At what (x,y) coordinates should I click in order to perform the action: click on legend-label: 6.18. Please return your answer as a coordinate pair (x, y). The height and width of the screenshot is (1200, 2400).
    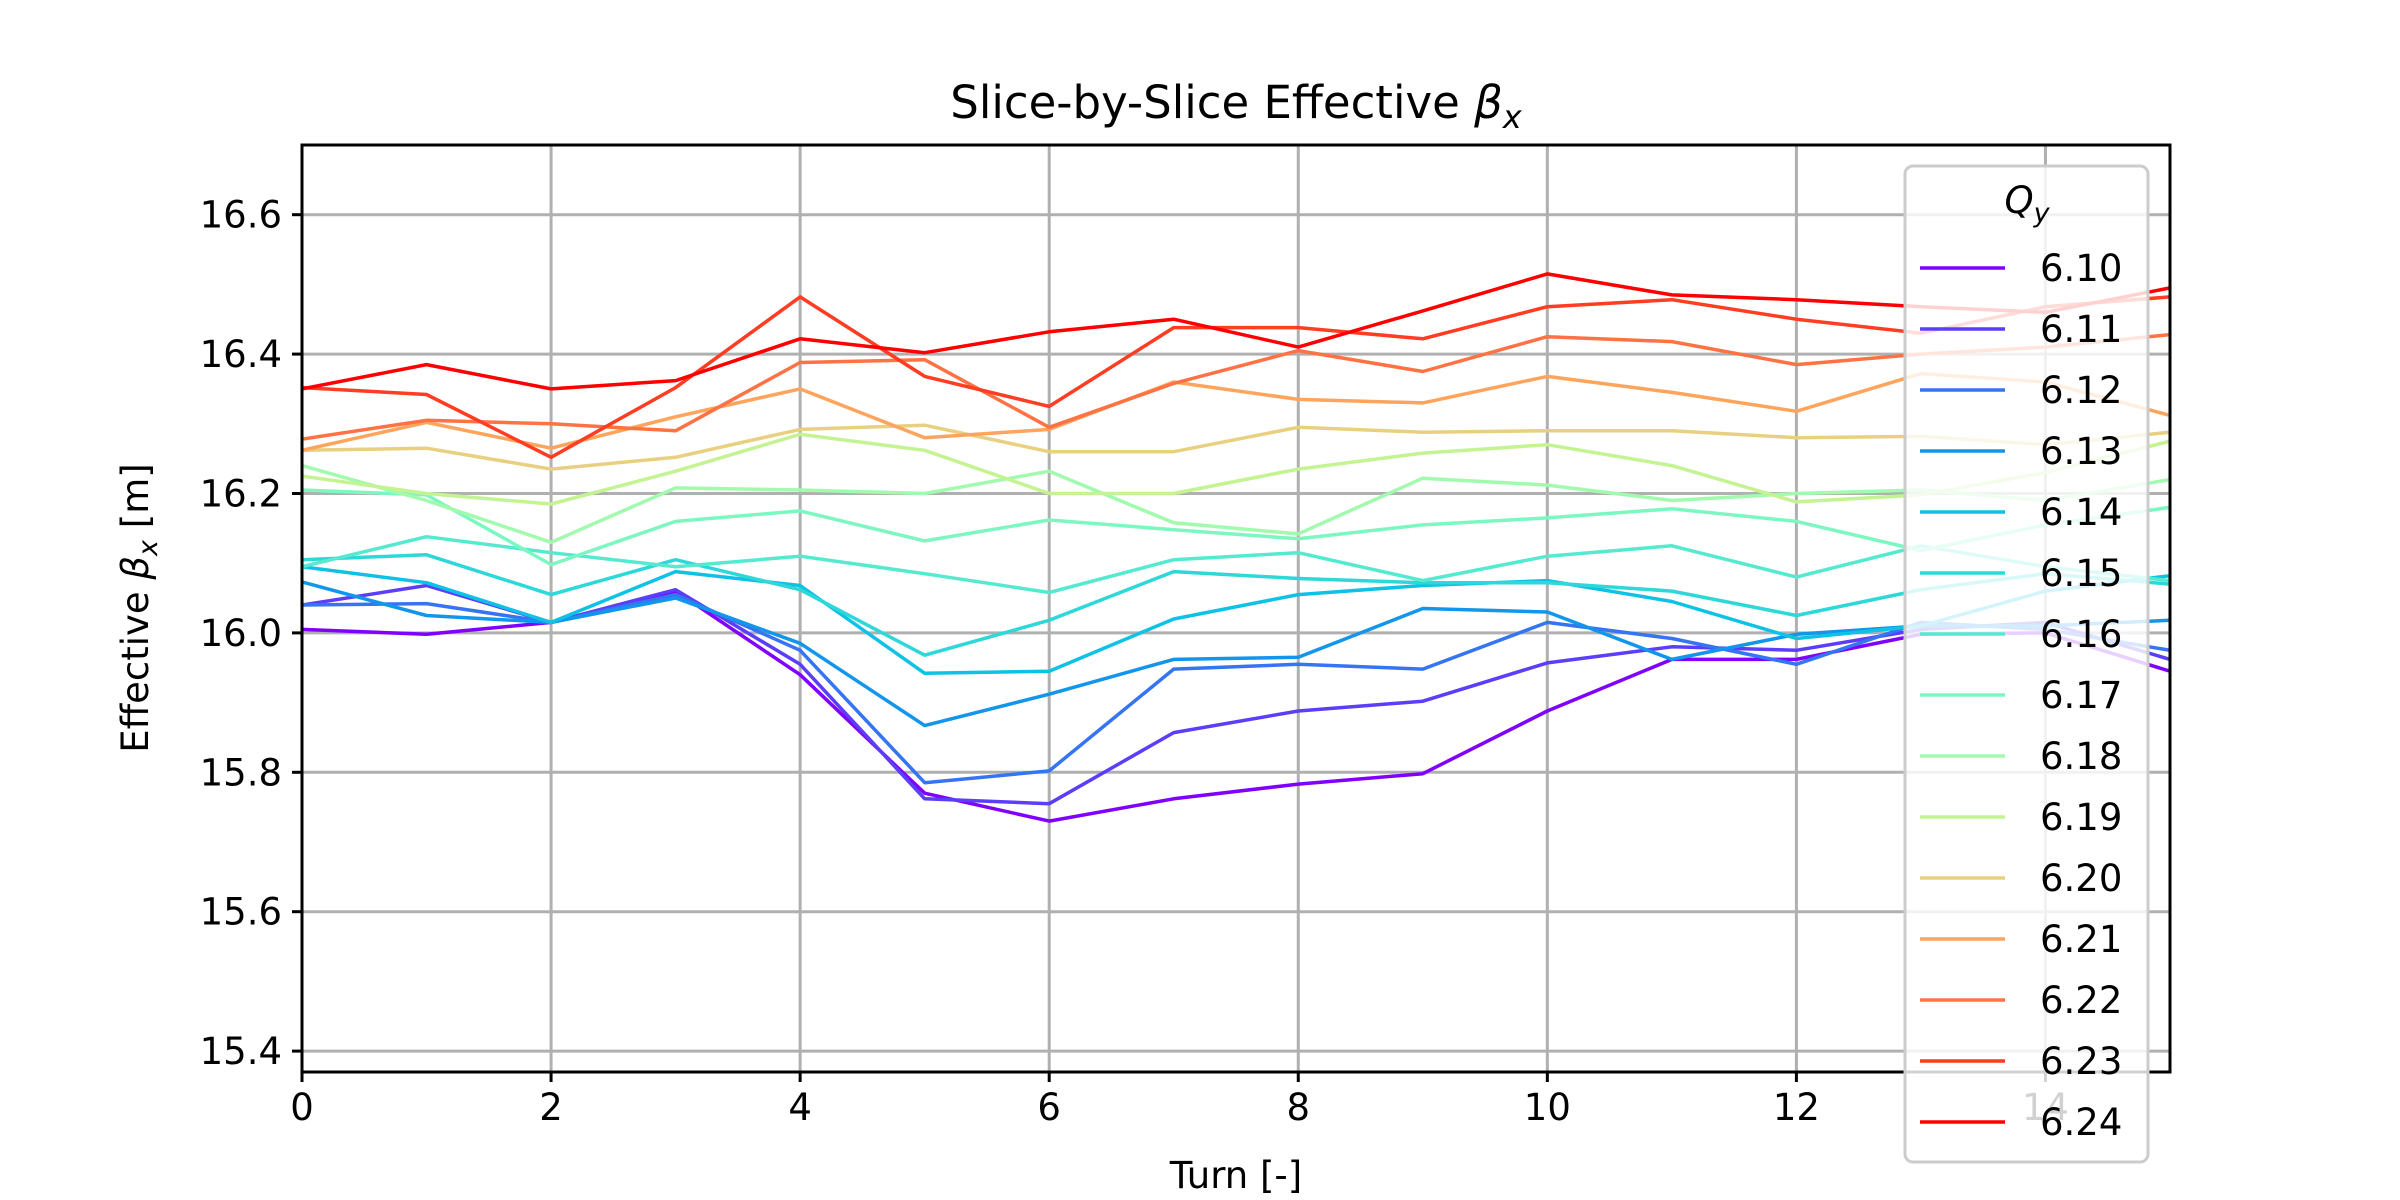
    Looking at the image, I should click on (2081, 756).